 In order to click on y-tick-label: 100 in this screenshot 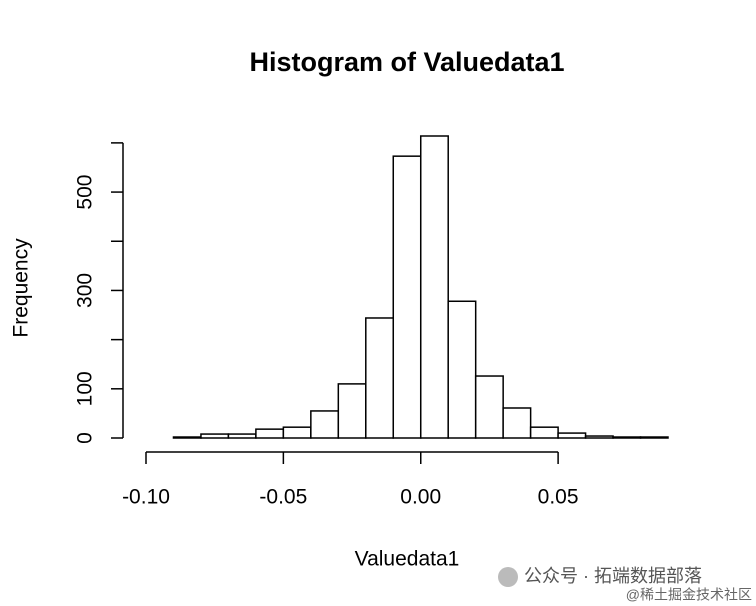, I will do `click(85, 388)`.